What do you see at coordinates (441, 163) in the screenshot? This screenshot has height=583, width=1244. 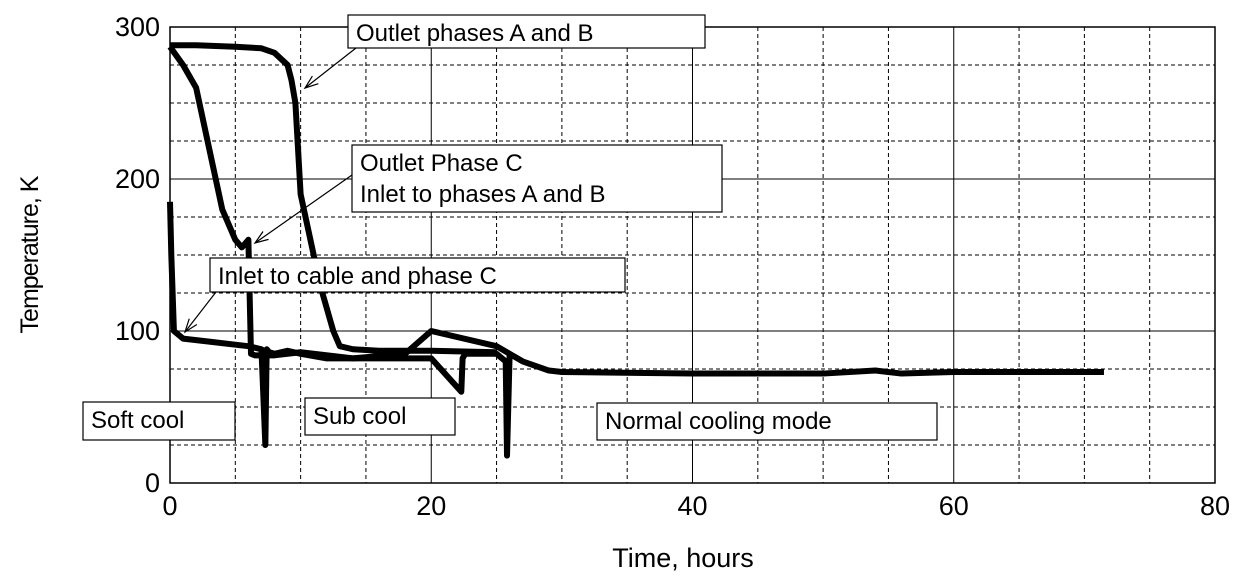 I see `annotation-text: Outlet Phase C` at bounding box center [441, 163].